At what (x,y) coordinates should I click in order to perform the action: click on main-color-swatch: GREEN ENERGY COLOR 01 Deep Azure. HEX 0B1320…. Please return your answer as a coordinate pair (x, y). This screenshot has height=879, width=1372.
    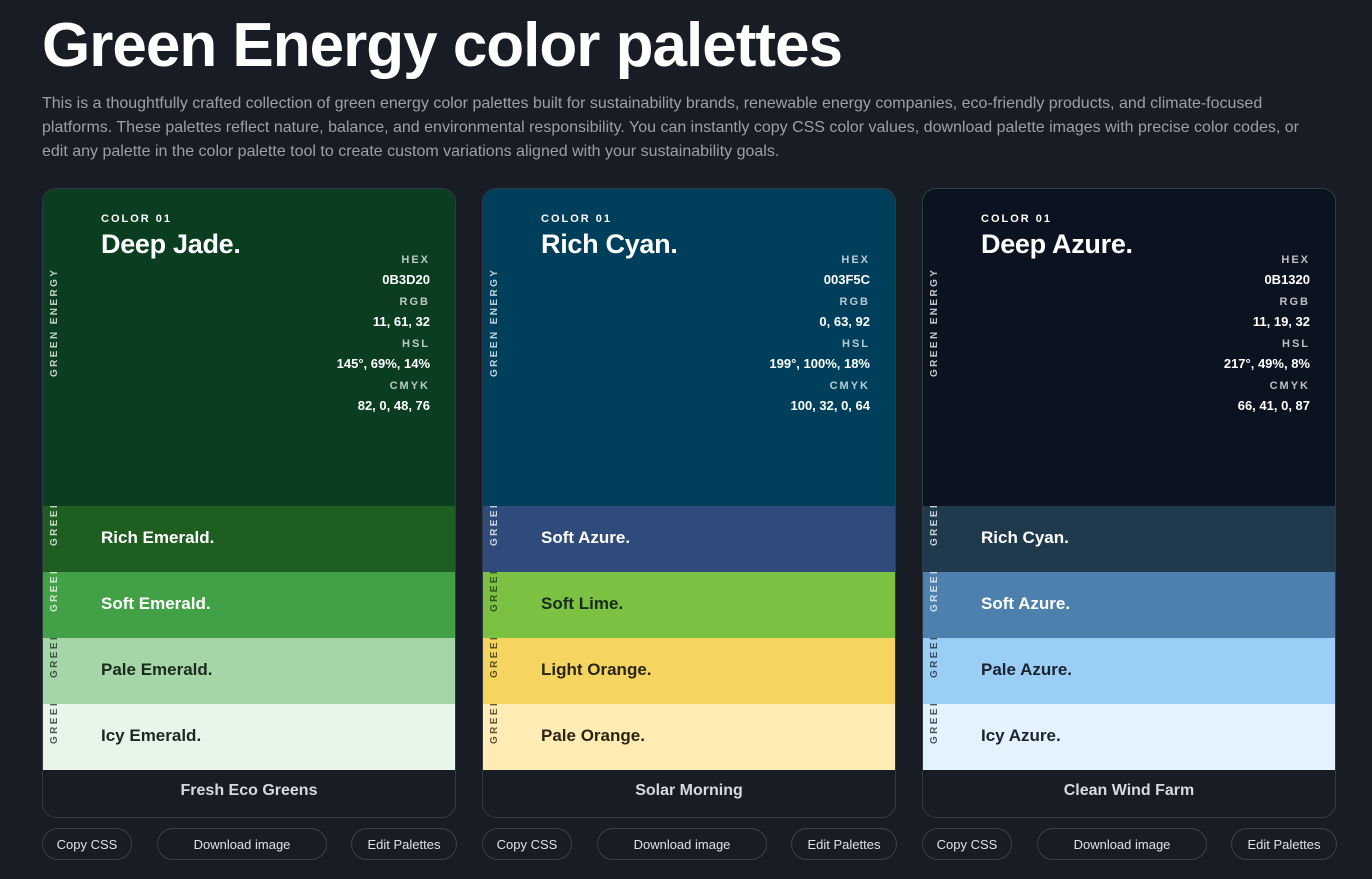
    Looking at the image, I should click on (1129, 347).